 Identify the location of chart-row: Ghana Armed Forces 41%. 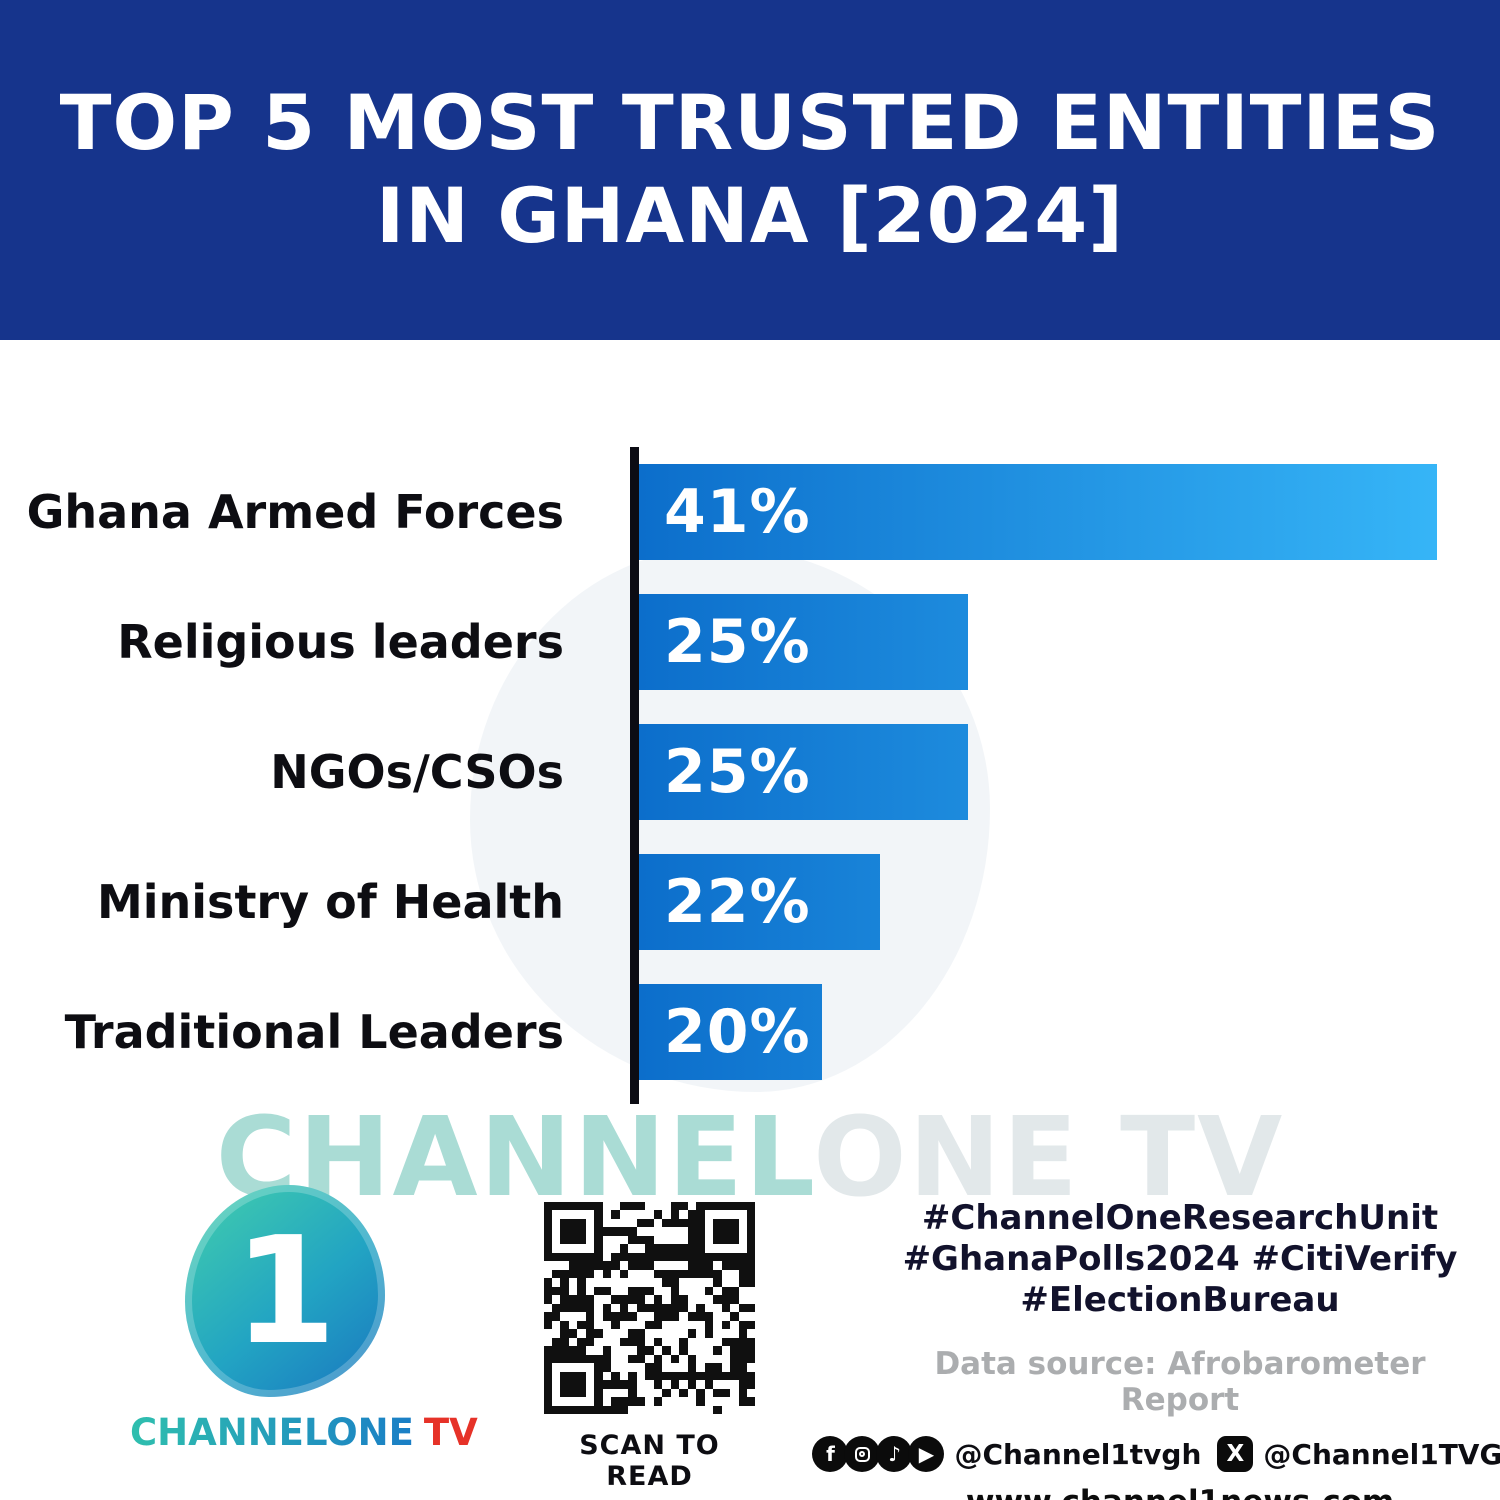
(750, 512).